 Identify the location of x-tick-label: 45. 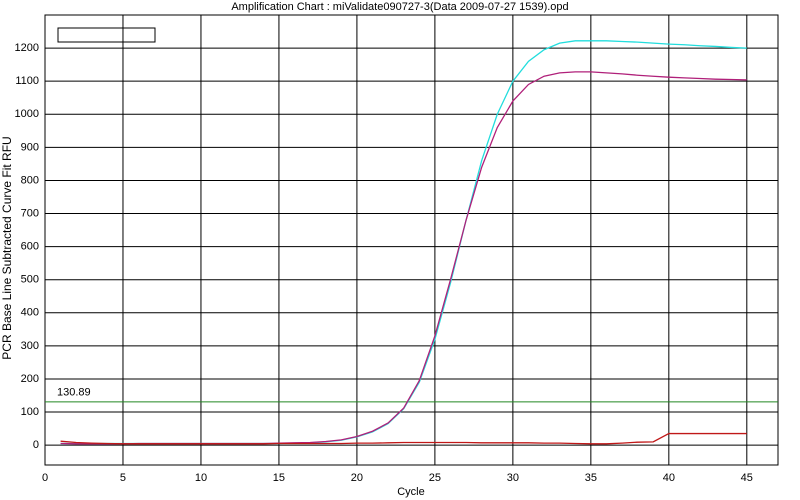
(747, 478).